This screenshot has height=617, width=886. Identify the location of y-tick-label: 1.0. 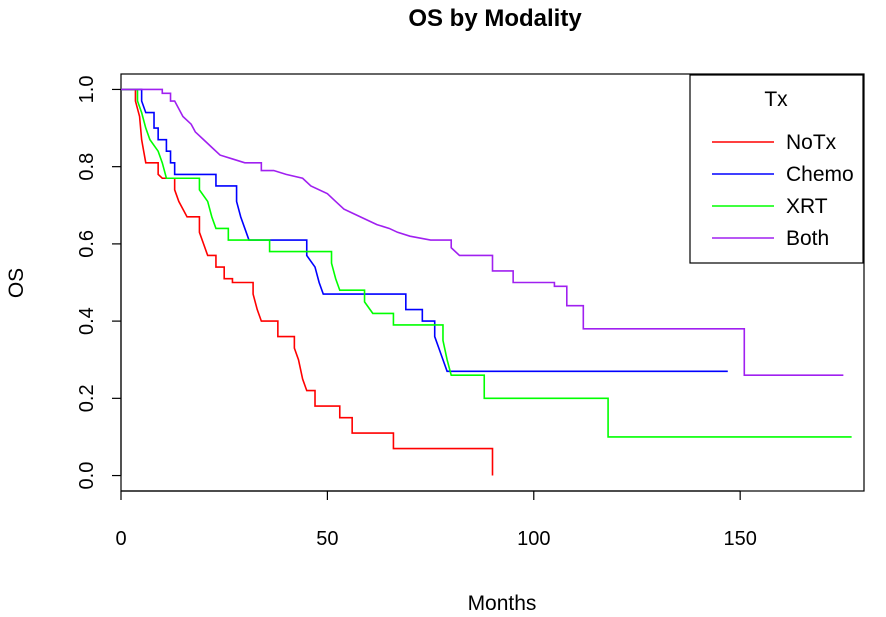
(87, 90).